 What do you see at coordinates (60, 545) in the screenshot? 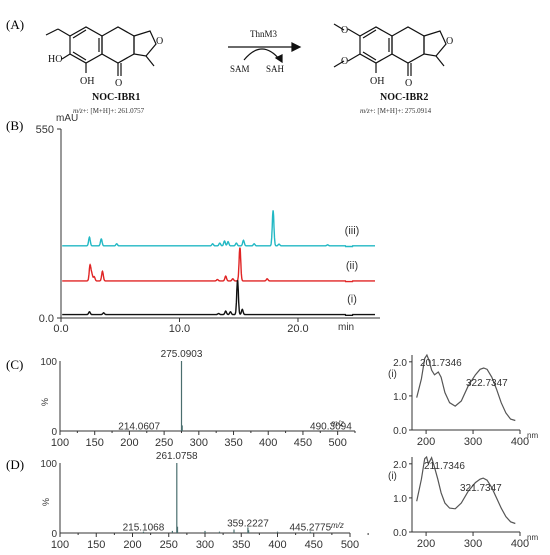
I see `ms-d-x-tick-label: 100` at bounding box center [60, 545].